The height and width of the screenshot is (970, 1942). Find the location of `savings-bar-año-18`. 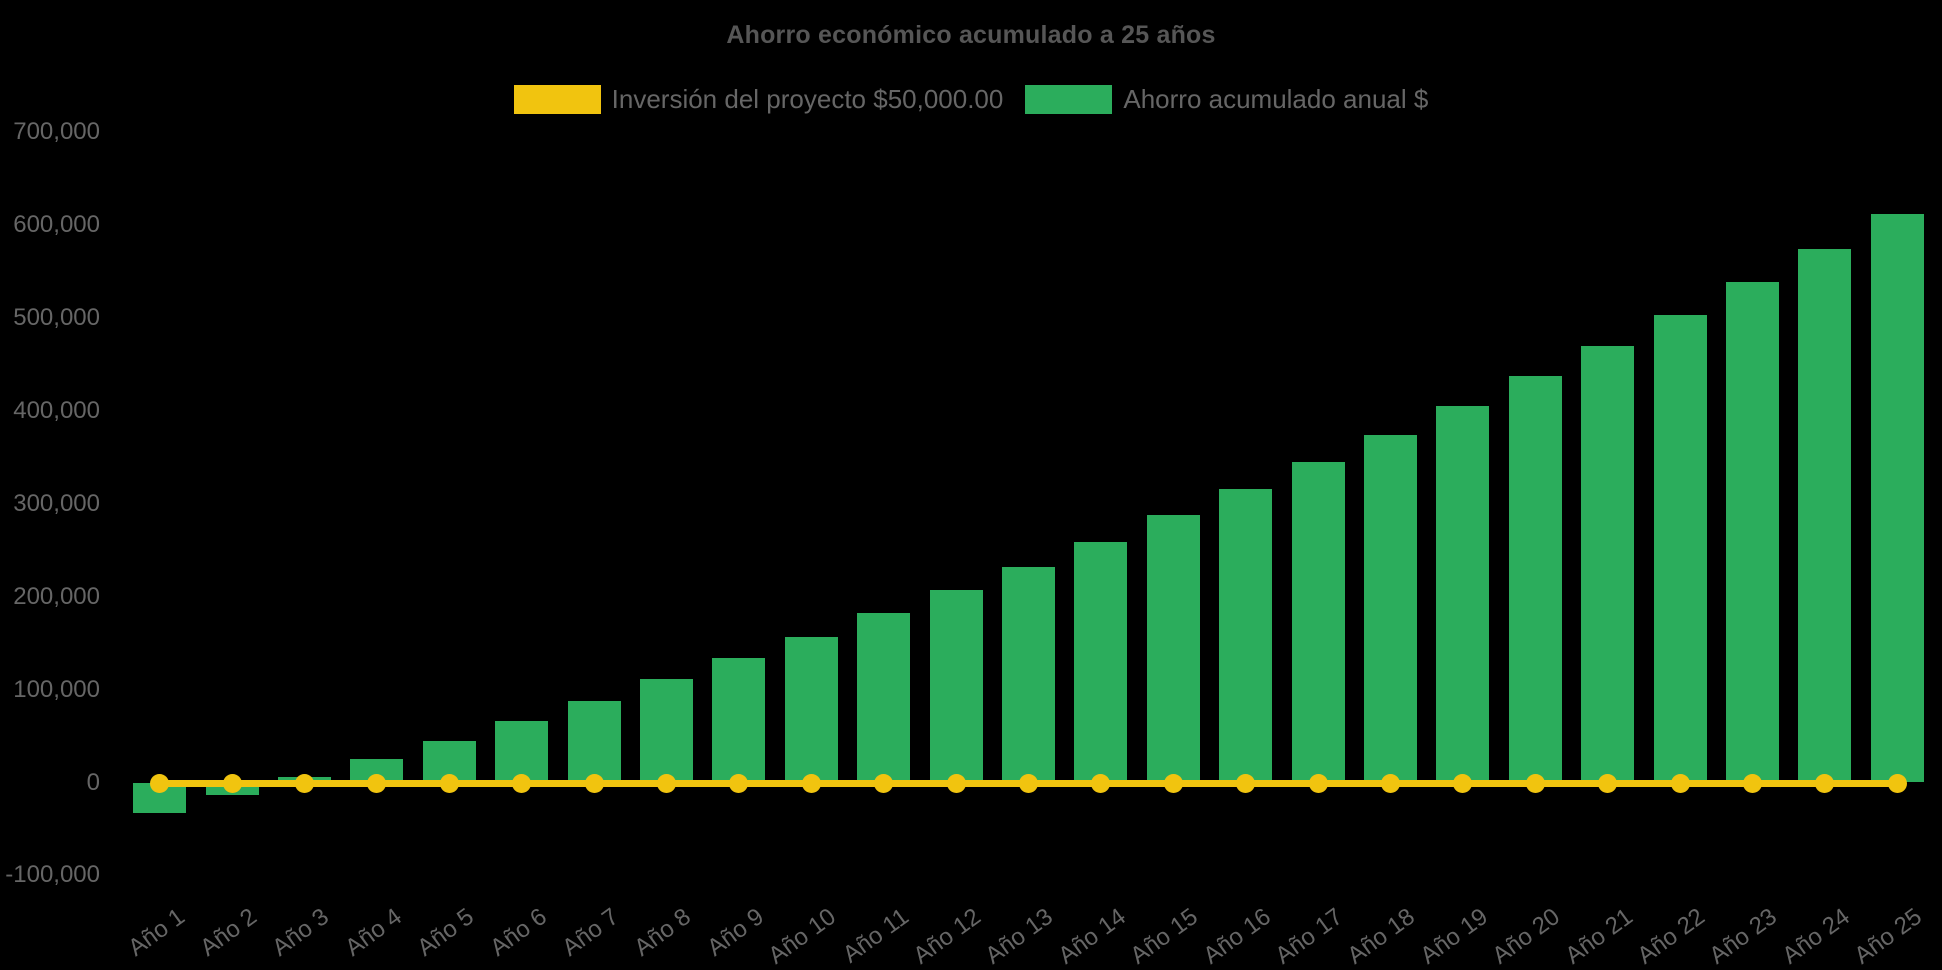

savings-bar-año-18 is located at coordinates (1390, 608).